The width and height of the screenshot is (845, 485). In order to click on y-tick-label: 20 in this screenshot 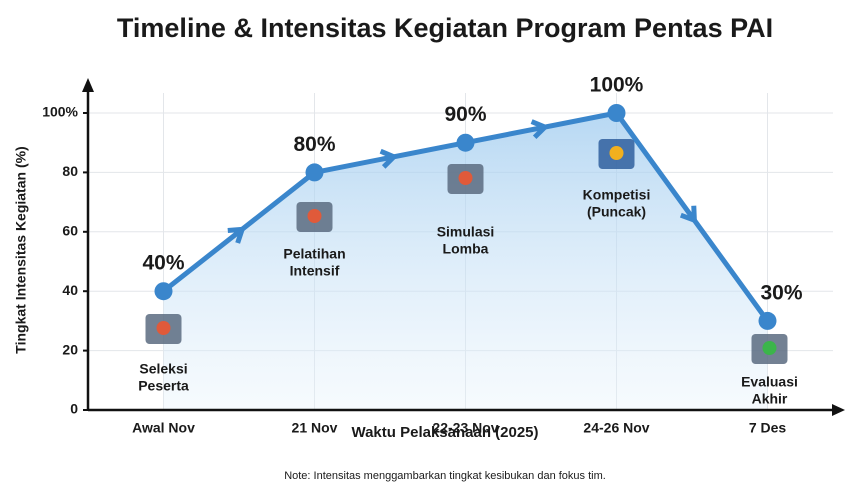, I will do `click(70, 349)`.